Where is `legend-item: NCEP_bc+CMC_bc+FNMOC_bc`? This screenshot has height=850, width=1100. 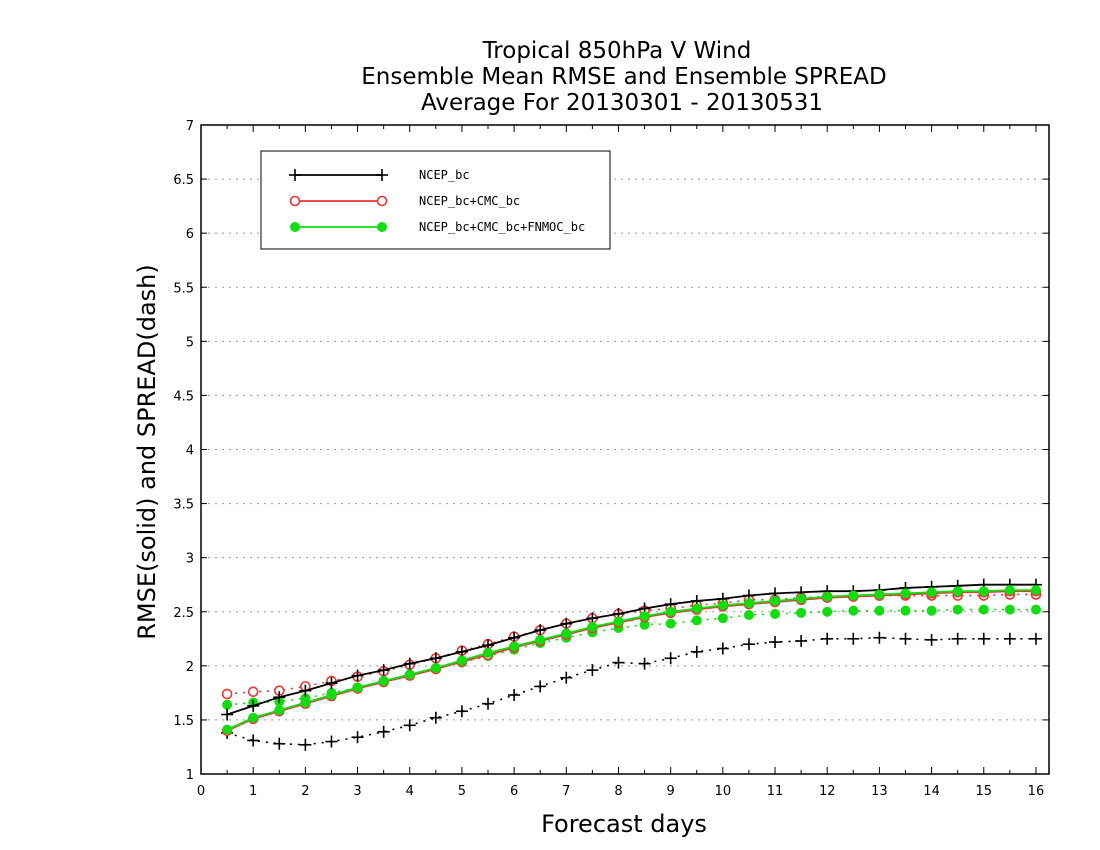
legend-item: NCEP_bc+CMC_bc+FNMOC_bc is located at coordinates (437, 227).